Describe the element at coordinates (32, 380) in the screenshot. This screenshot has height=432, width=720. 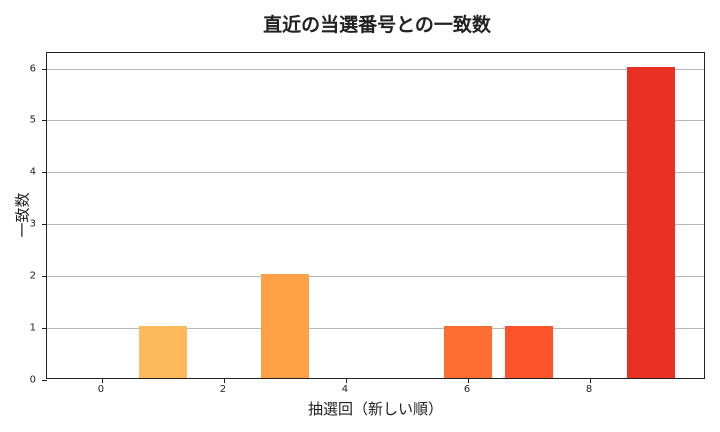
I see `y-tick-label: 0` at that location.